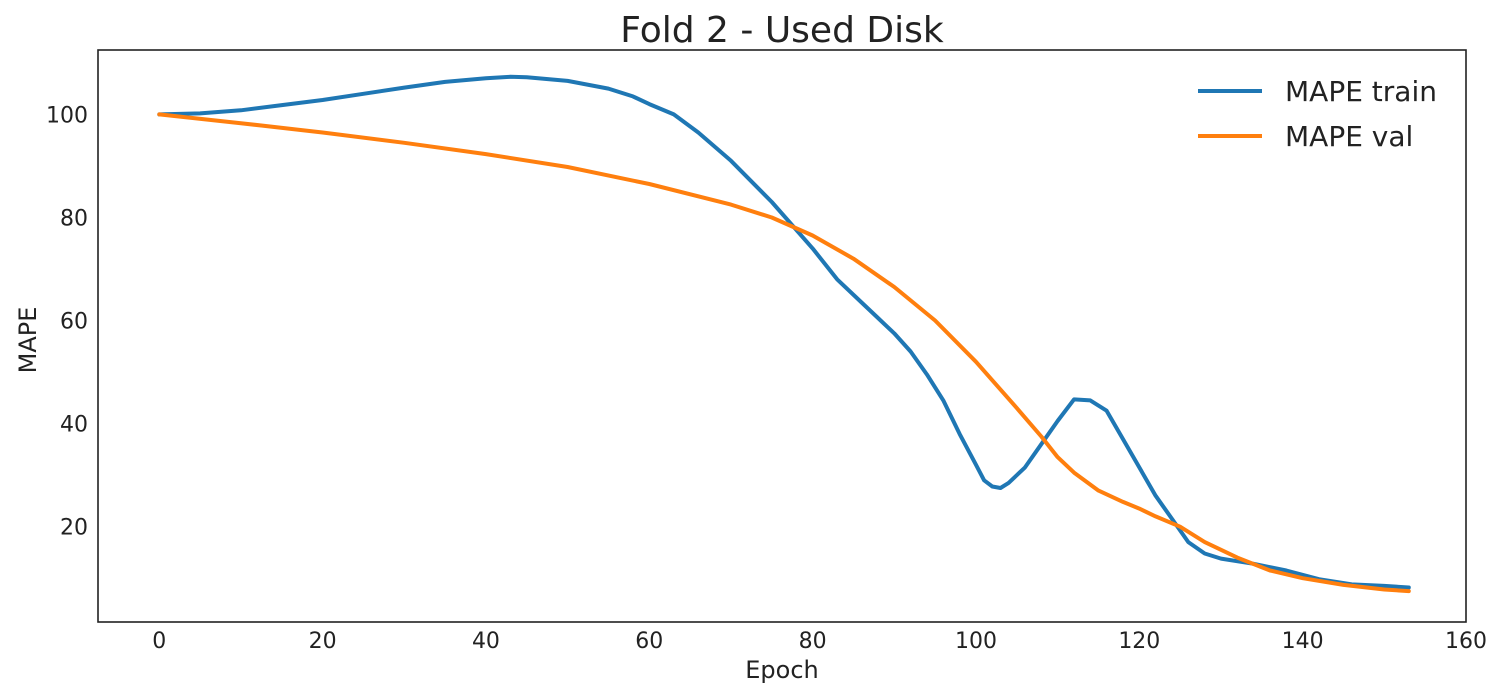  I want to click on x-tick-label: 160, so click(1466, 641).